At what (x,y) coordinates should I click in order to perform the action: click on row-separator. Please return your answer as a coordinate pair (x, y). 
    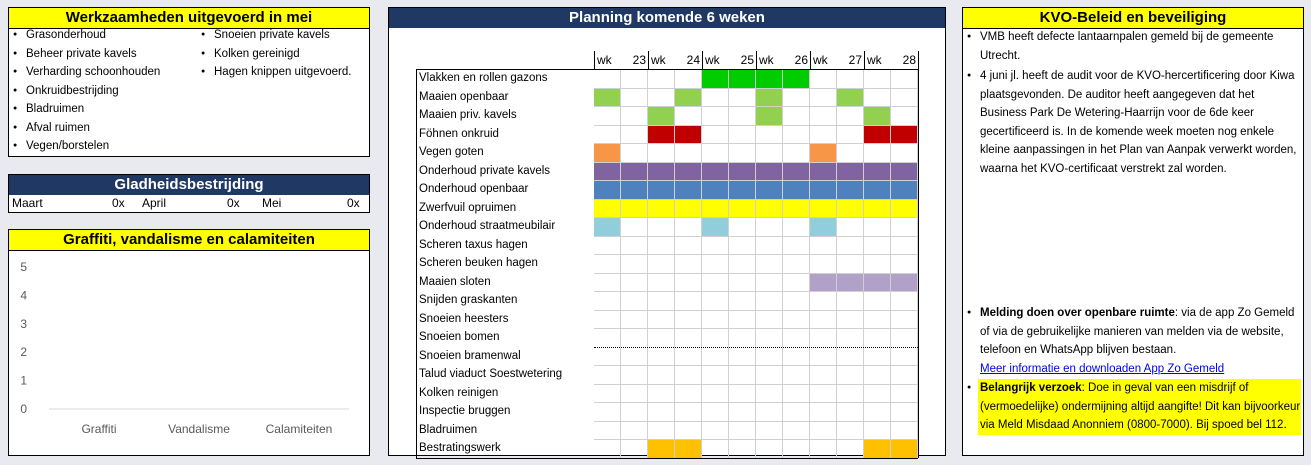
    Looking at the image, I should click on (756, 236).